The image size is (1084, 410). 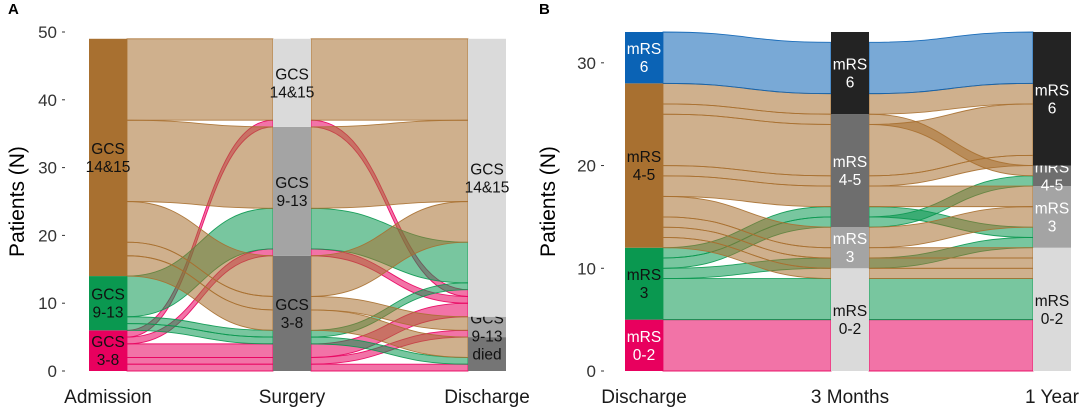 I want to click on panel-b-1-year-mrs-0-2-stratum, so click(x=1052, y=309).